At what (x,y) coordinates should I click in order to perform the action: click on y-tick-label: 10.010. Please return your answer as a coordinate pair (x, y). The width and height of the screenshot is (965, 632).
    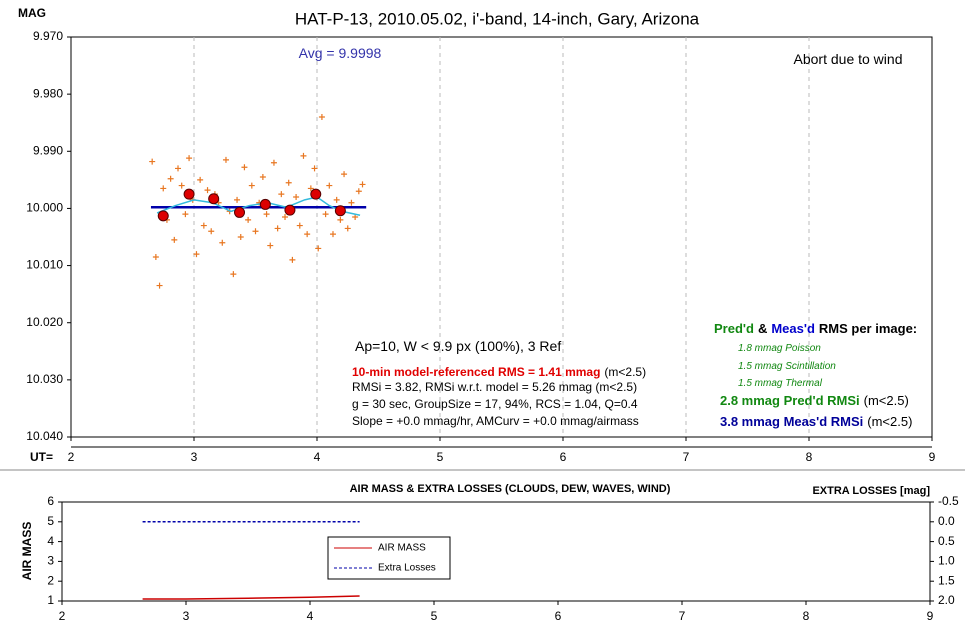
    Looking at the image, I should click on (44, 265).